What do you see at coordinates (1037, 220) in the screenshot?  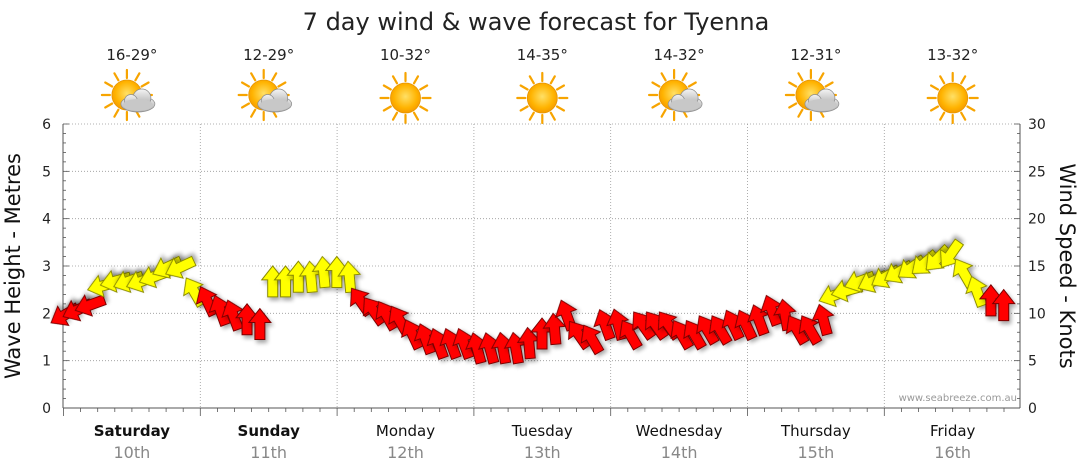 I see `right-tick-label: 20` at bounding box center [1037, 220].